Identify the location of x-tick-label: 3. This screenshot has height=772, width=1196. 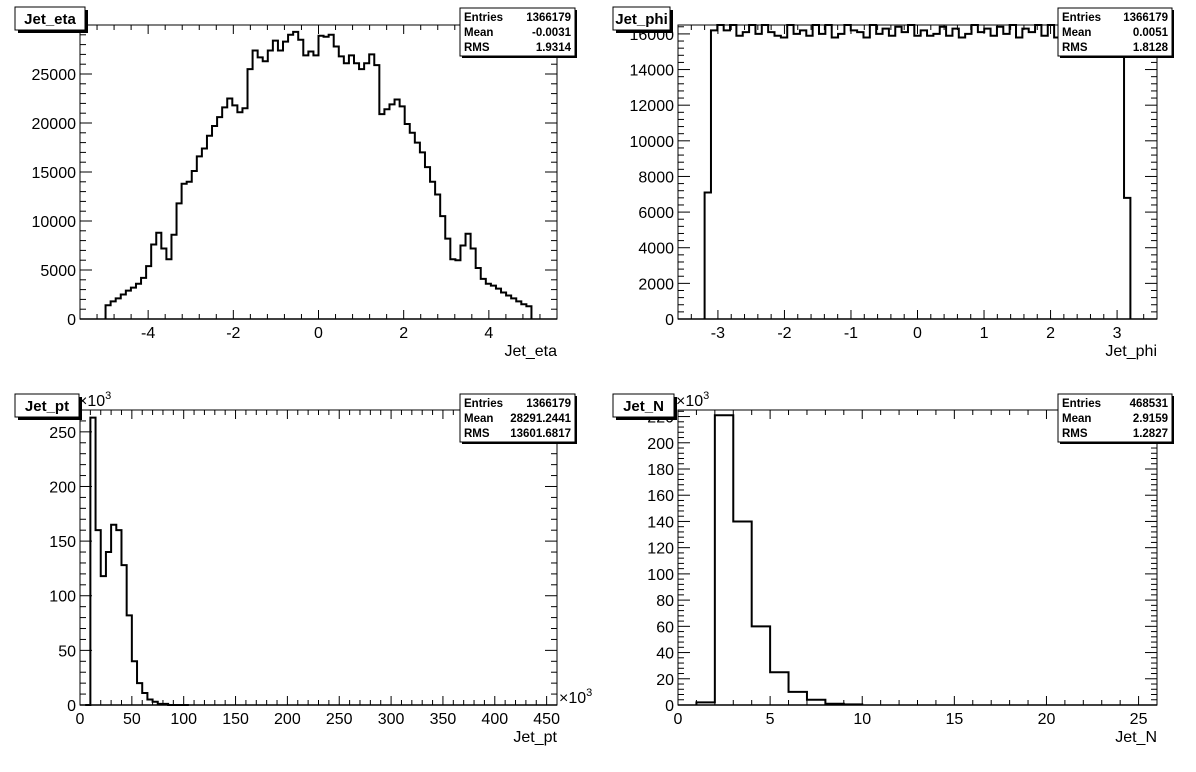
(1117, 333).